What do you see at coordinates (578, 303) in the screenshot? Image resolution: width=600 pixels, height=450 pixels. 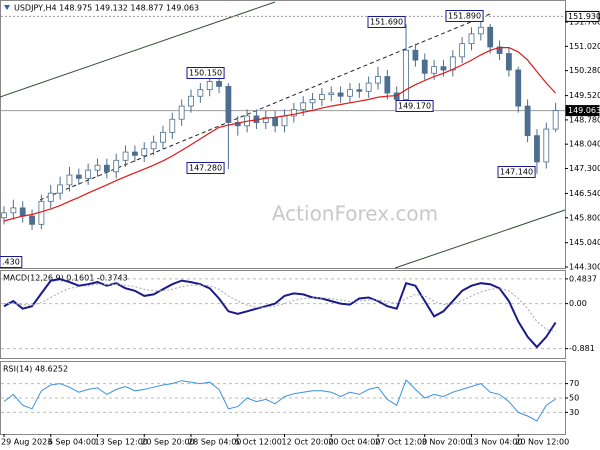 I see `y-tick-label: 0.00` at bounding box center [578, 303].